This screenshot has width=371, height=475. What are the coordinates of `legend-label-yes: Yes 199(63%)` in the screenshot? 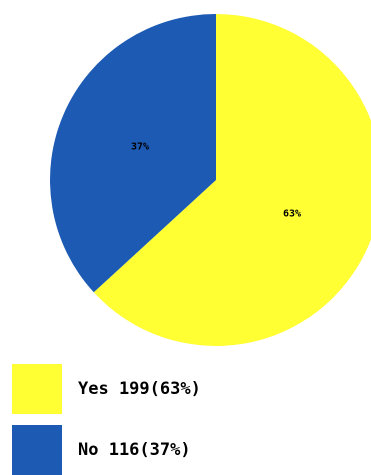 It's located at (139, 389).